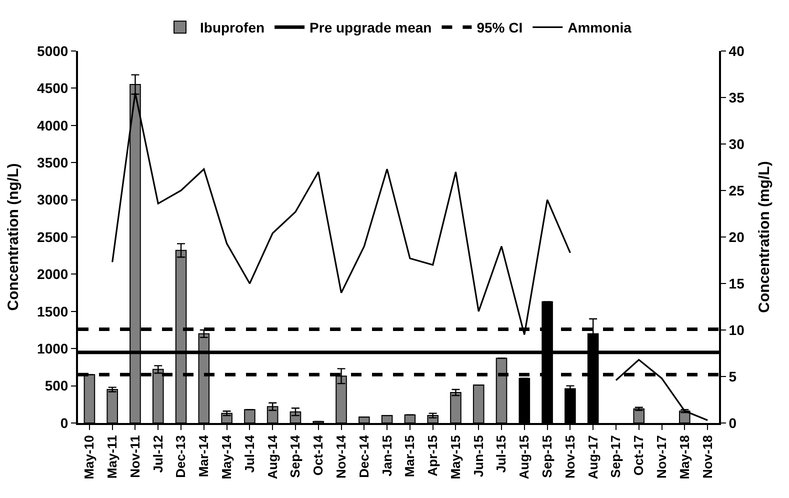 The width and height of the screenshot is (789, 498). Describe the element at coordinates (736, 283) in the screenshot. I see `y2-tick-label: 15` at that location.